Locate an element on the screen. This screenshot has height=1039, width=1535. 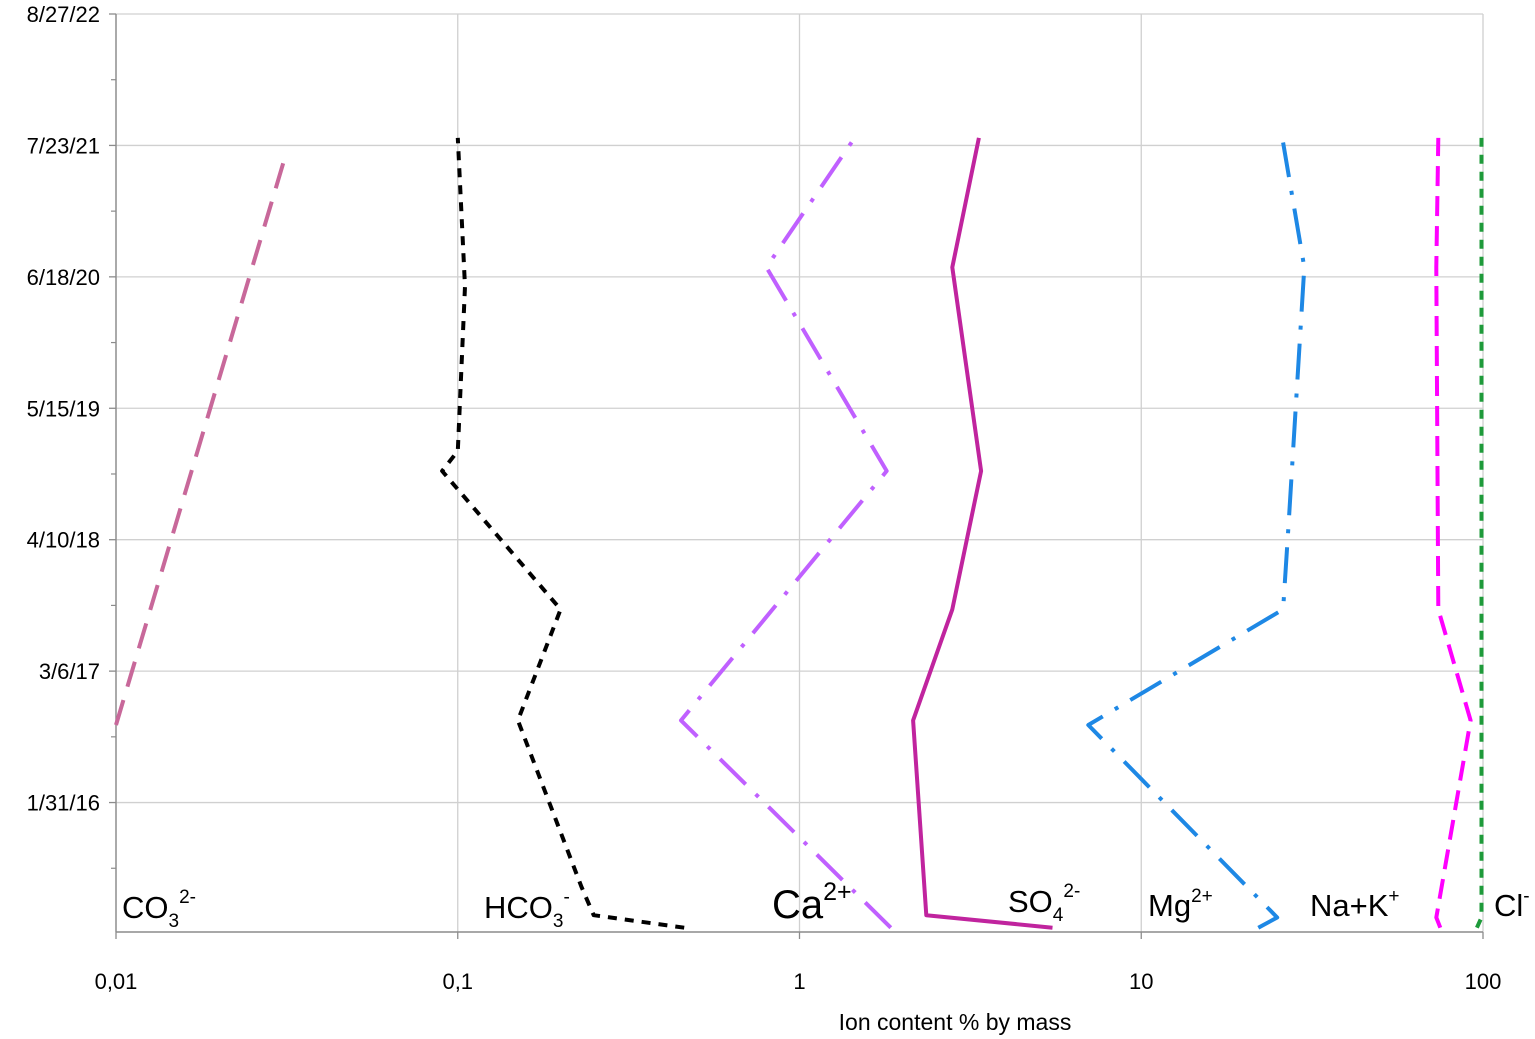
ion-label-base: Mg is located at coordinates (1169, 905).